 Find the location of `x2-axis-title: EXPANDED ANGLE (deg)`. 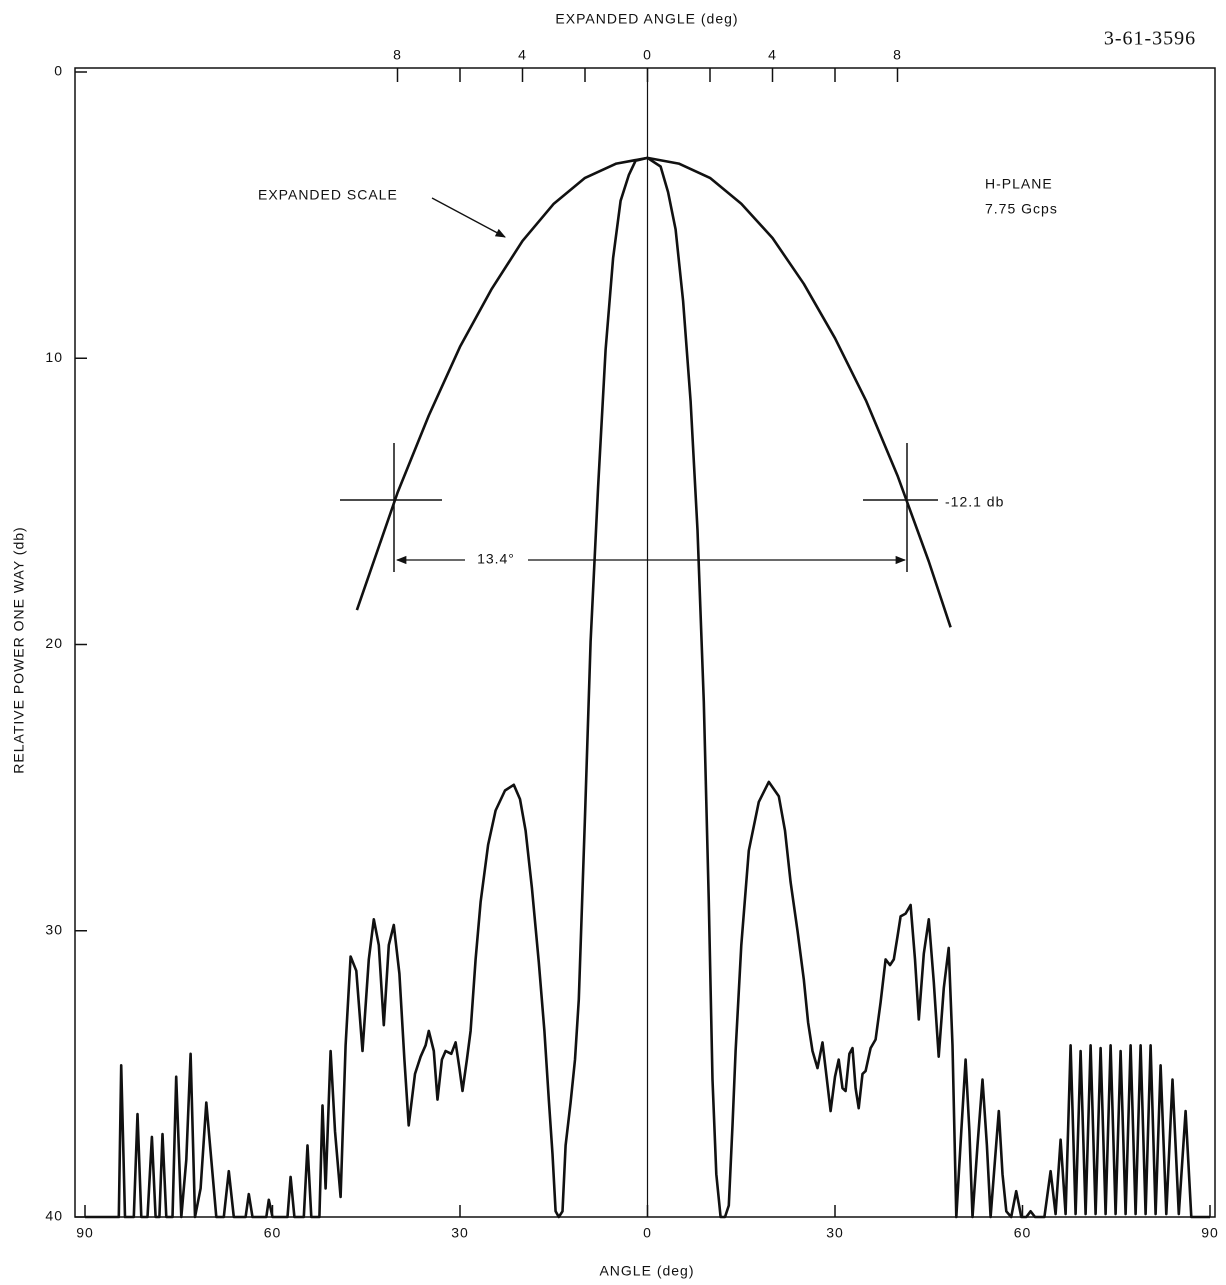

x2-axis-title: EXPANDED ANGLE (deg) is located at coordinates (646, 19).